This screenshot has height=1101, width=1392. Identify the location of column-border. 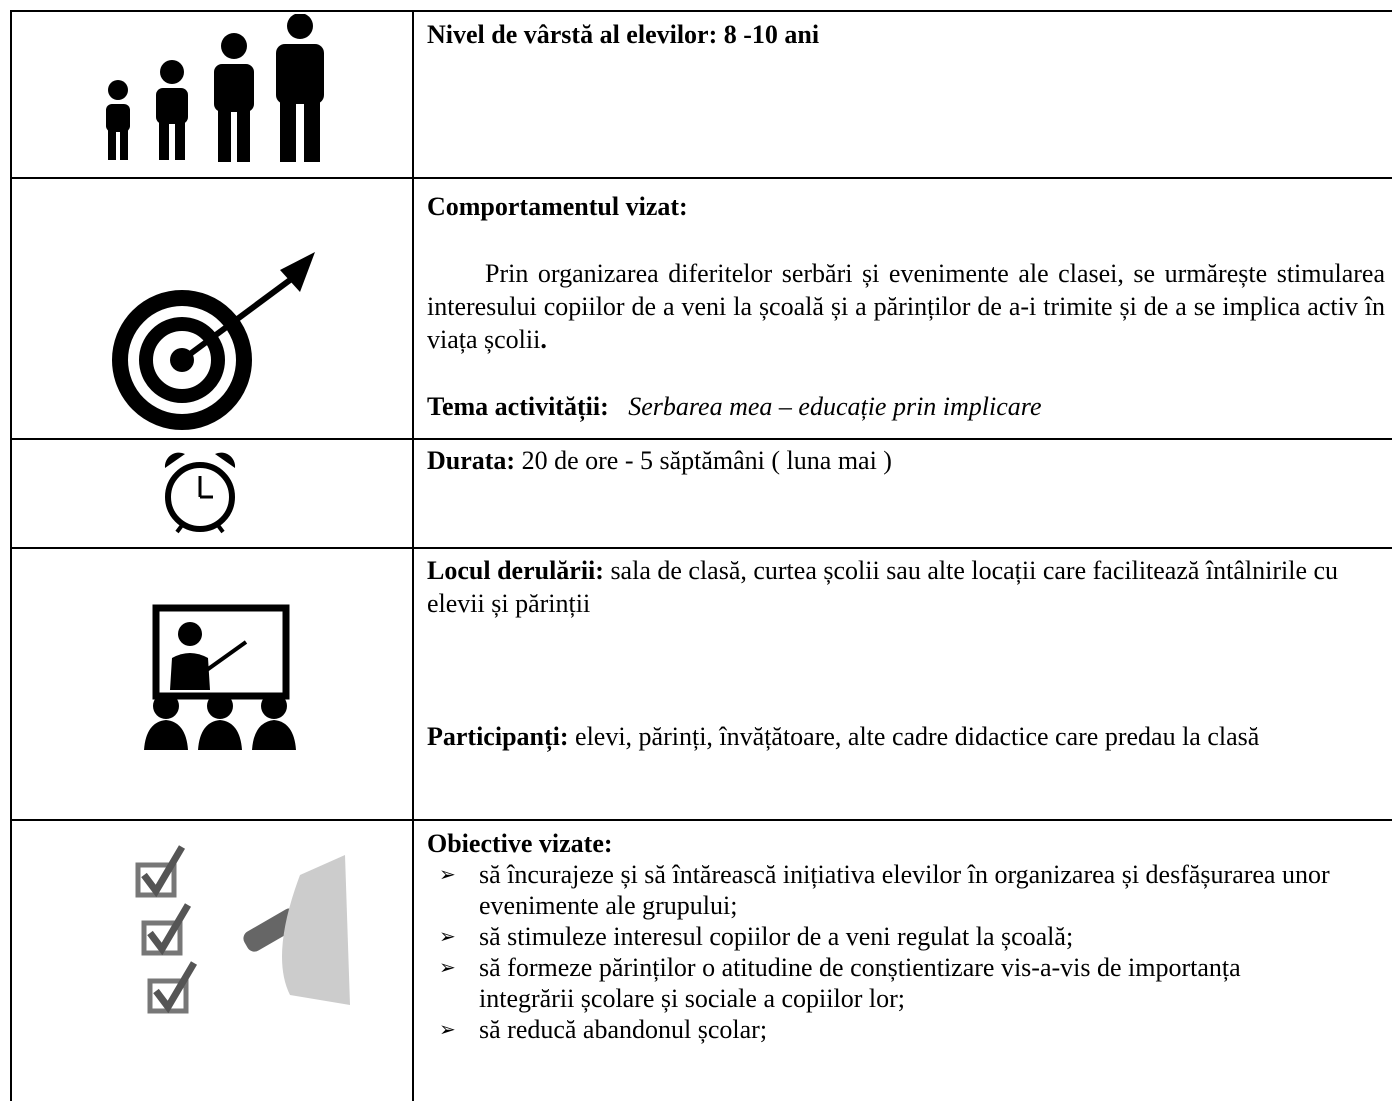
(413, 555).